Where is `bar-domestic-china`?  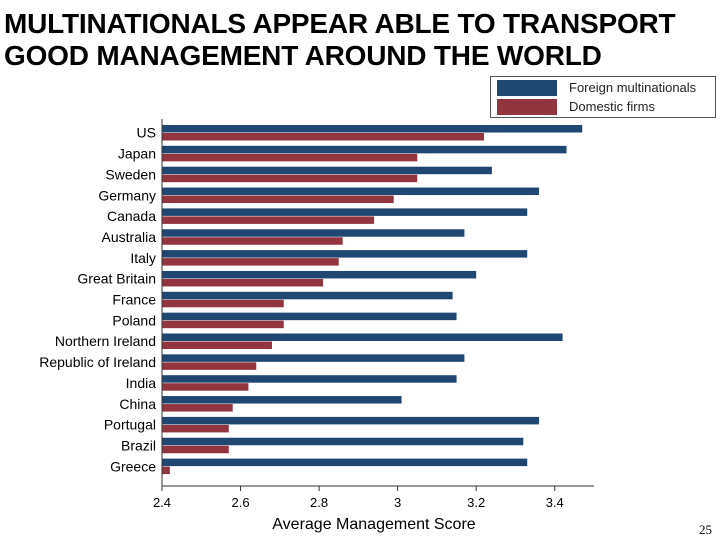
bar-domestic-china is located at coordinates (197, 408).